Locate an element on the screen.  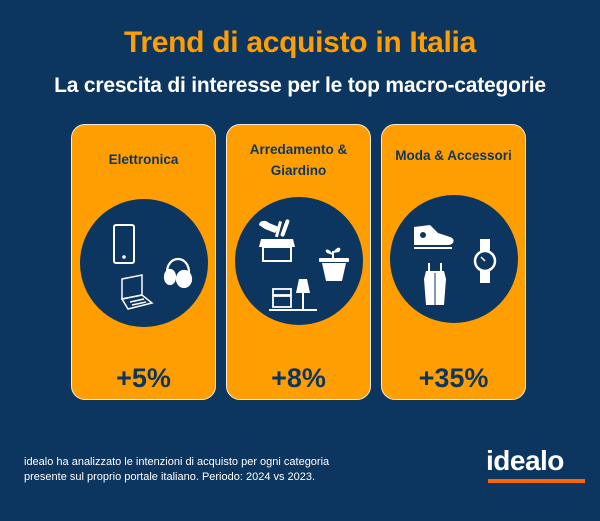
category-card-arredamento-giardino: Arredamento & Giardino is located at coordinates (298, 262).